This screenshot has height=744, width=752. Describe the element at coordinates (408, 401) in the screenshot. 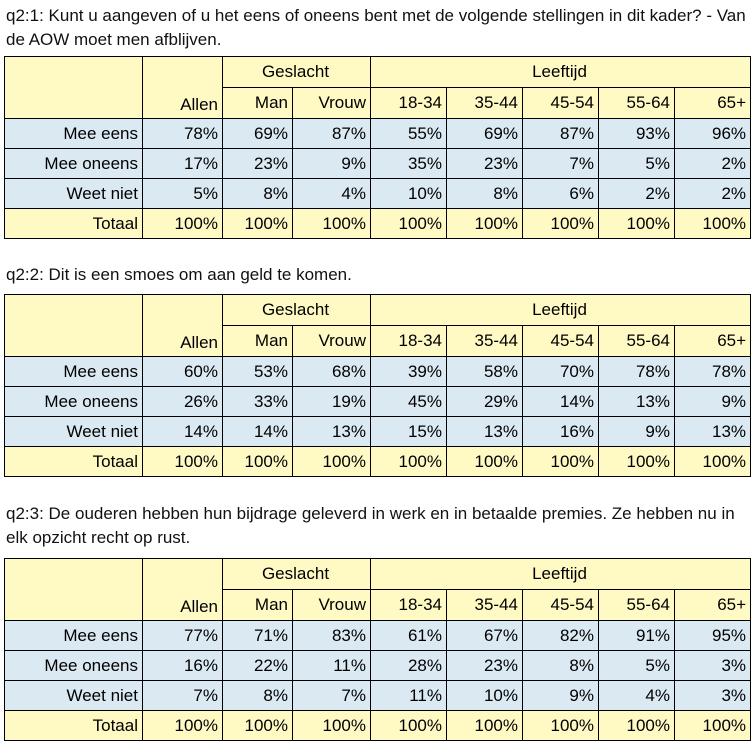

I see `cell: 45%` at that location.